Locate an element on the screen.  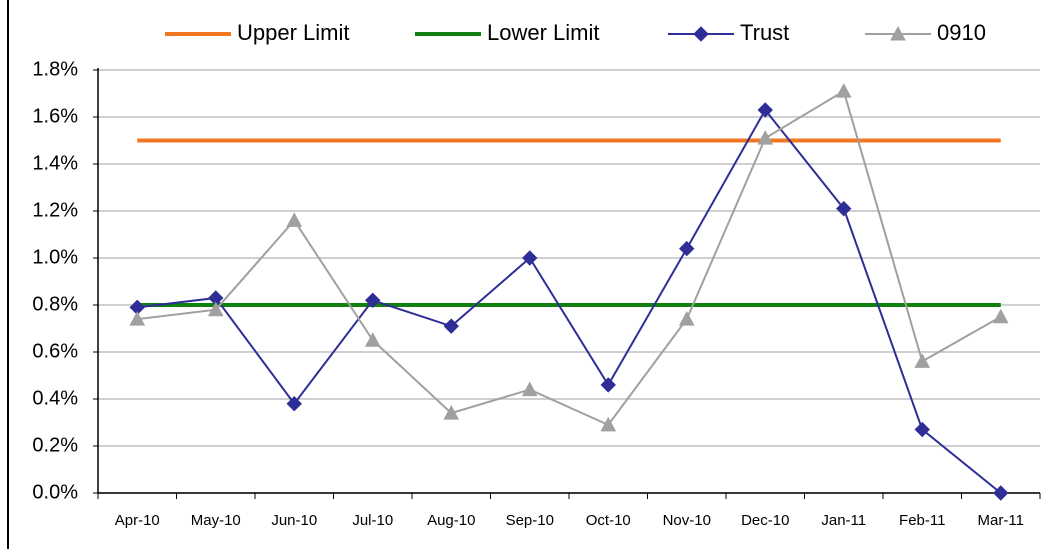
y-tick-label: 1.2% is located at coordinates (55, 210).